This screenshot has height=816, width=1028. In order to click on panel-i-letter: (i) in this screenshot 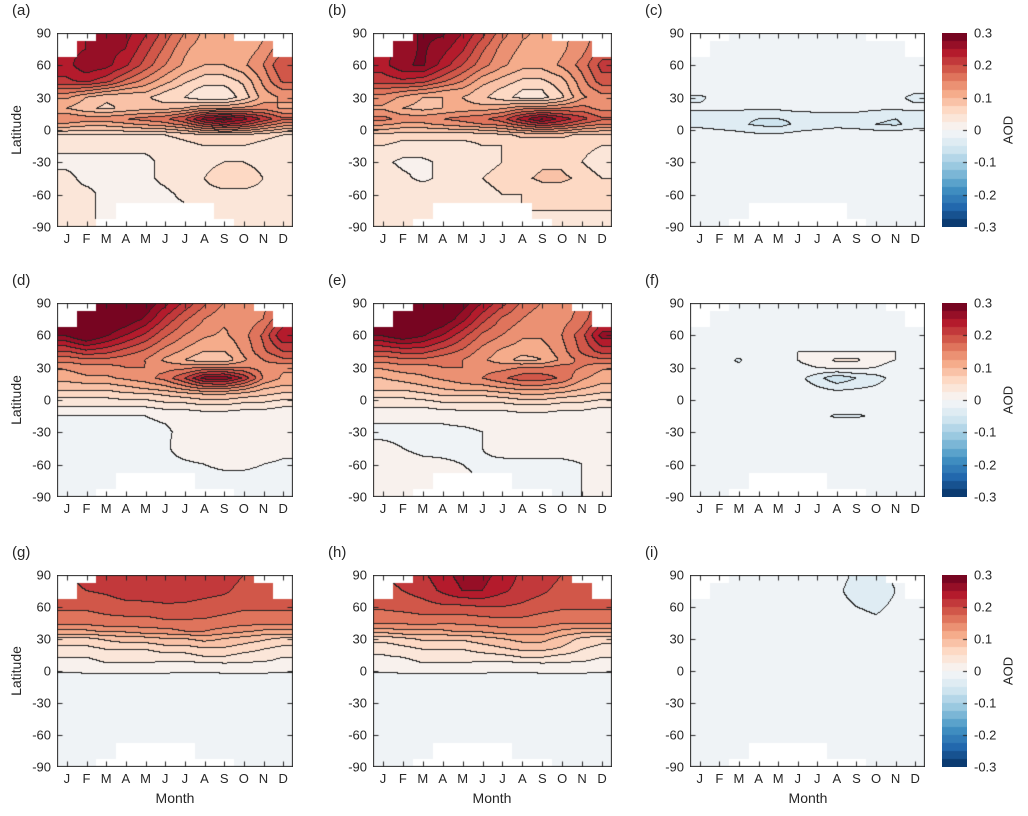, I will do `click(652, 552)`.